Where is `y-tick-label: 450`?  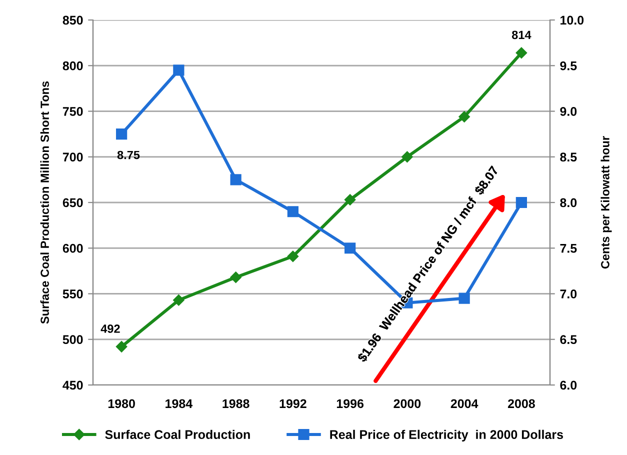 y-tick-label: 450 is located at coordinates (72, 385).